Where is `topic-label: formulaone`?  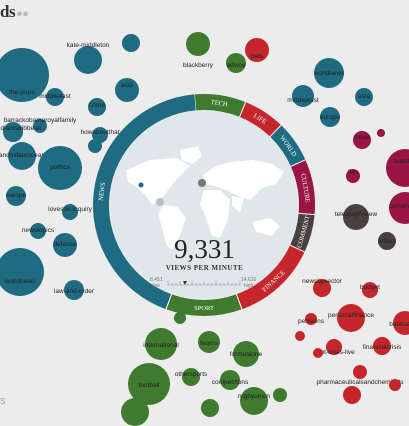 topic-label: formulaone is located at coordinates (246, 354).